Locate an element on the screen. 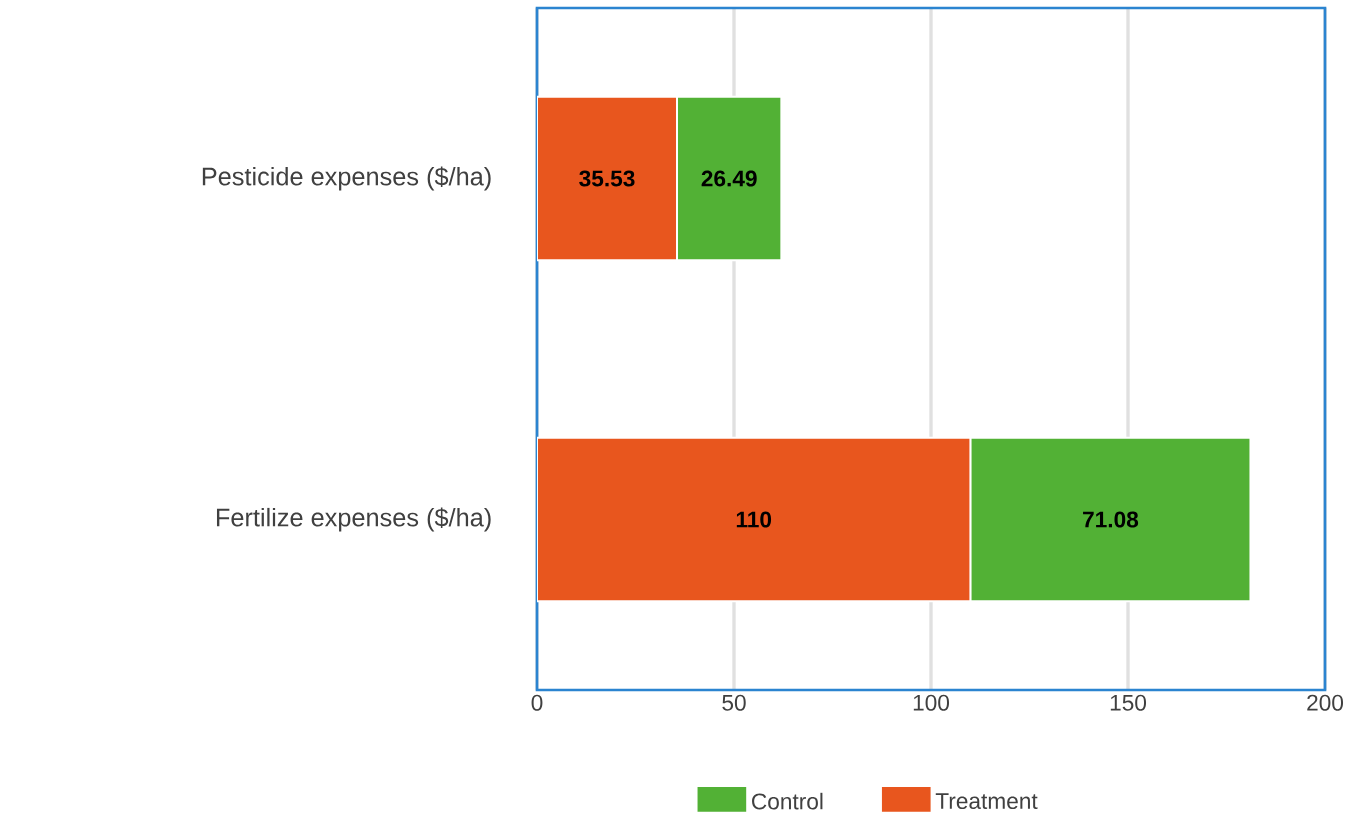 Image resolution: width=1359 pixels, height=826 pixels. x-tick-label: 50 is located at coordinates (734, 702).